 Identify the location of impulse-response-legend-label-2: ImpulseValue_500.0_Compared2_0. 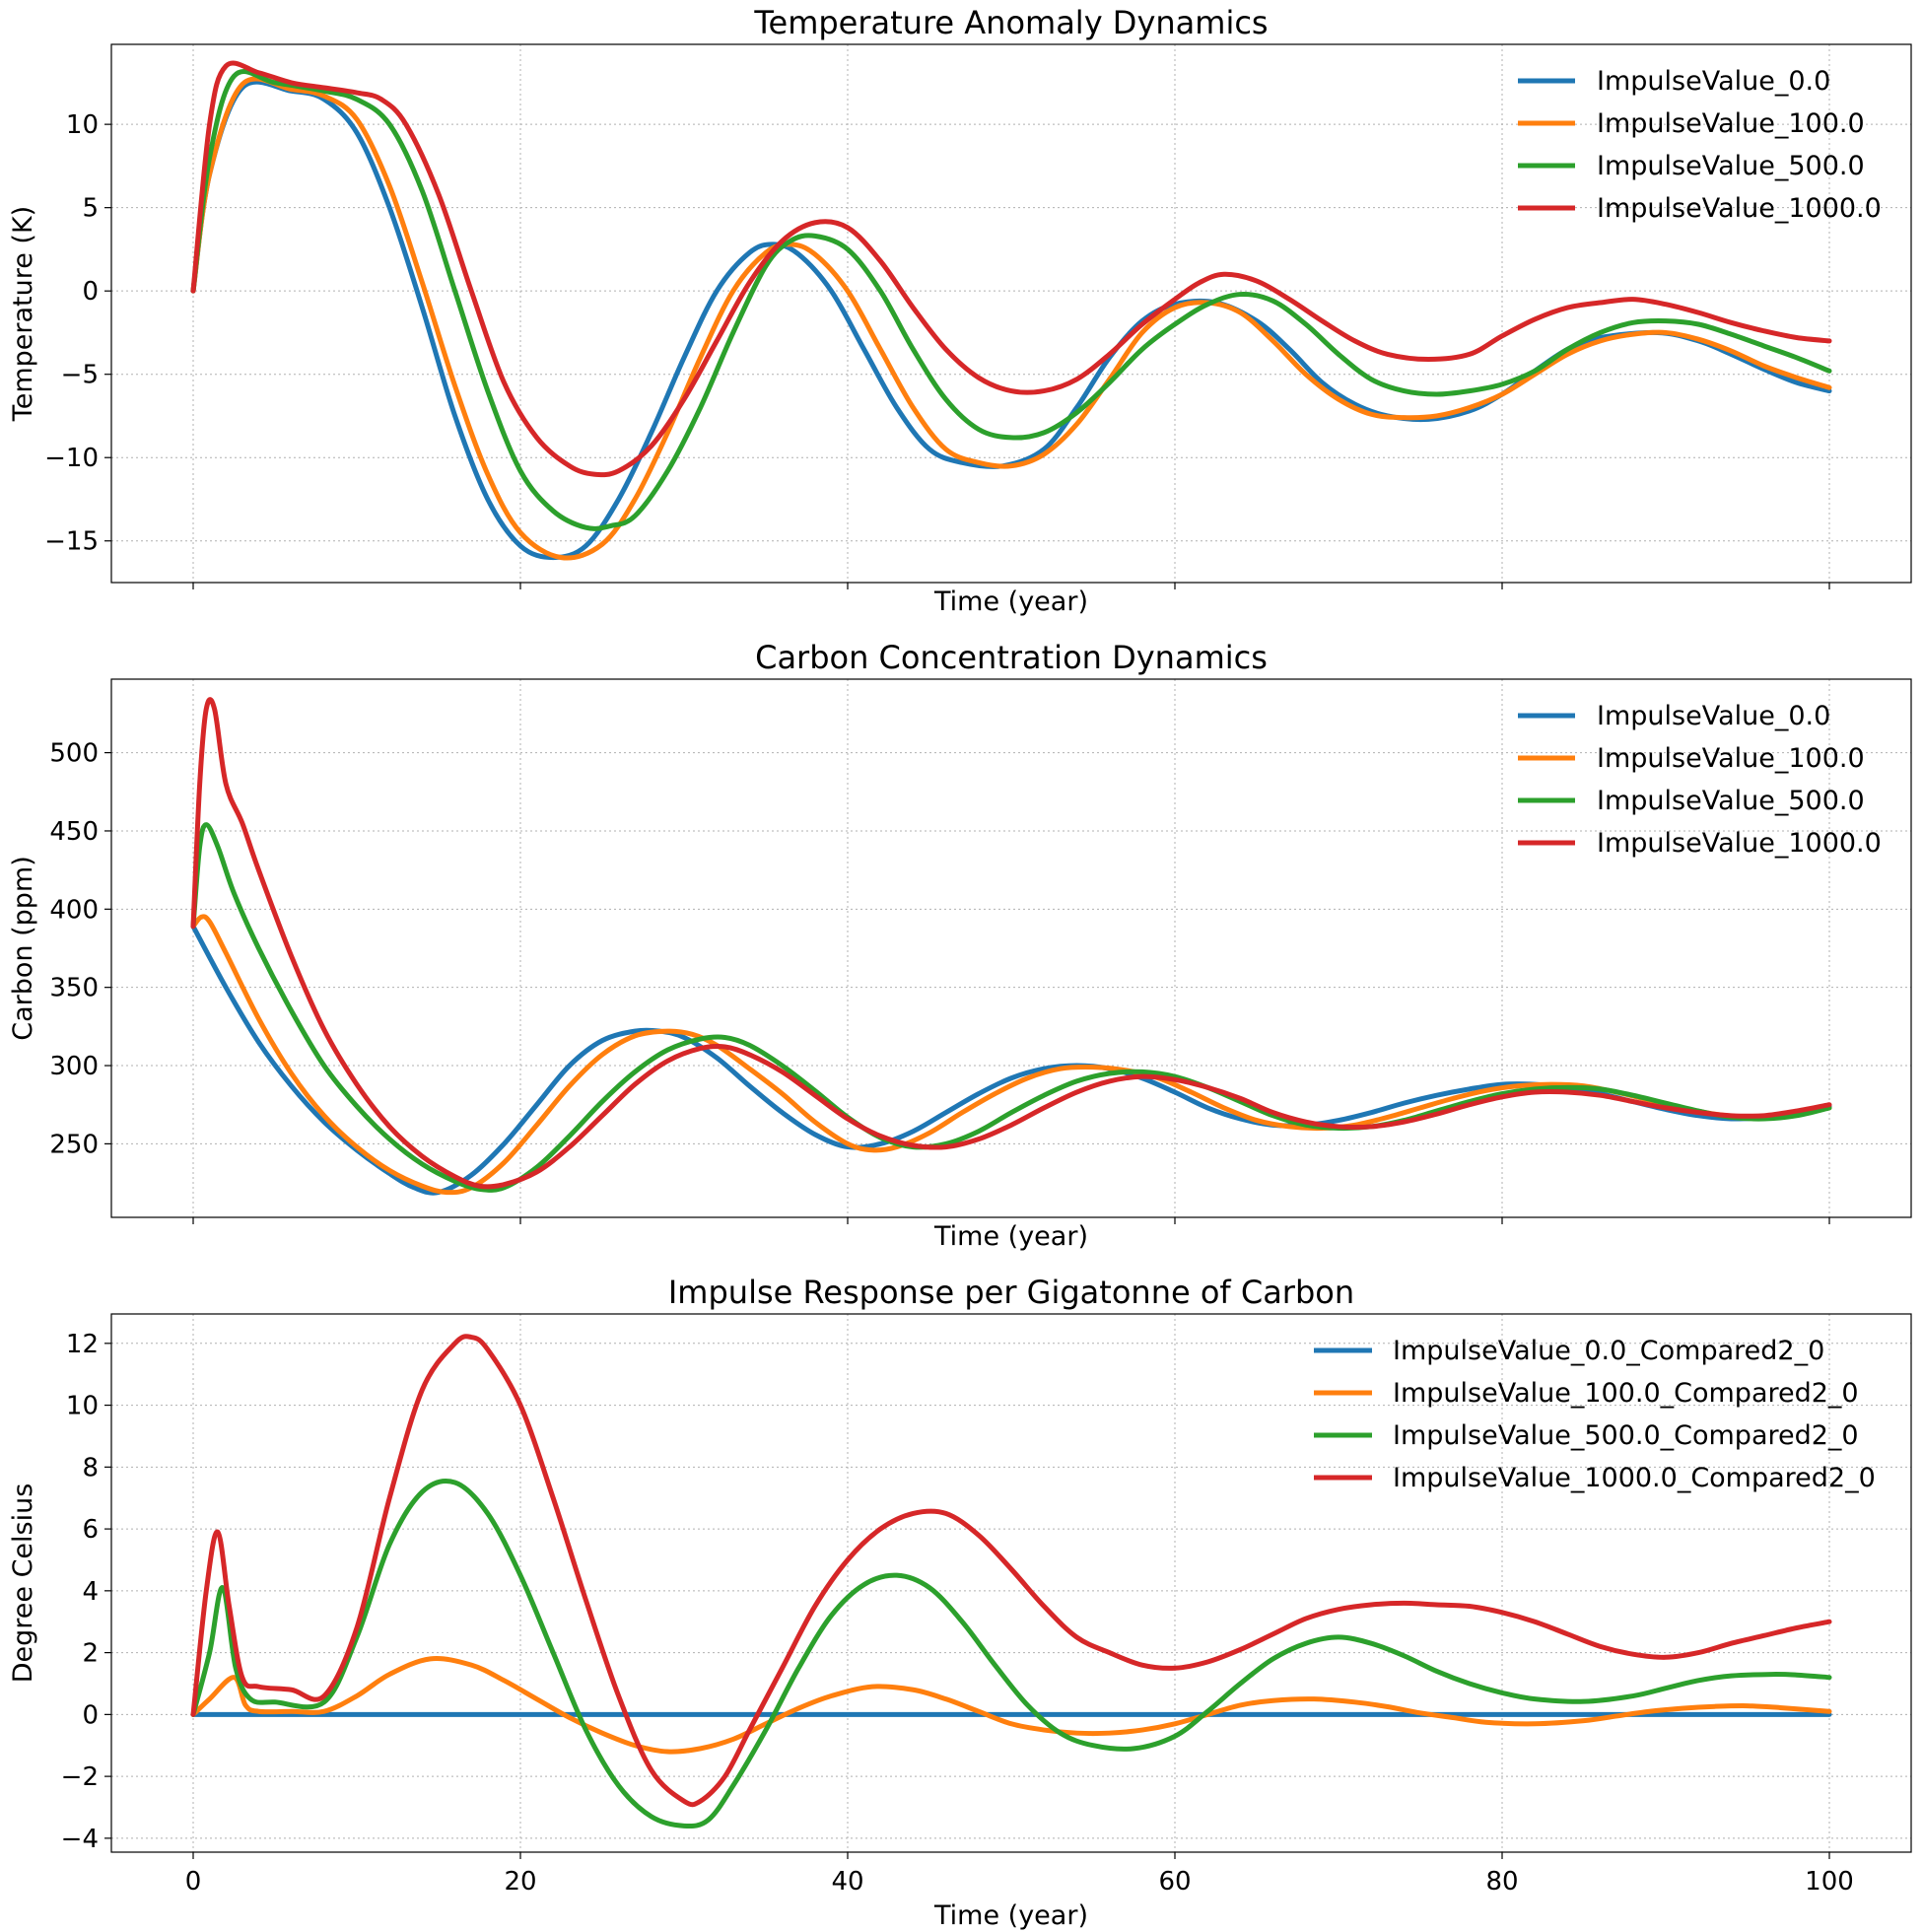
(1626, 1435).